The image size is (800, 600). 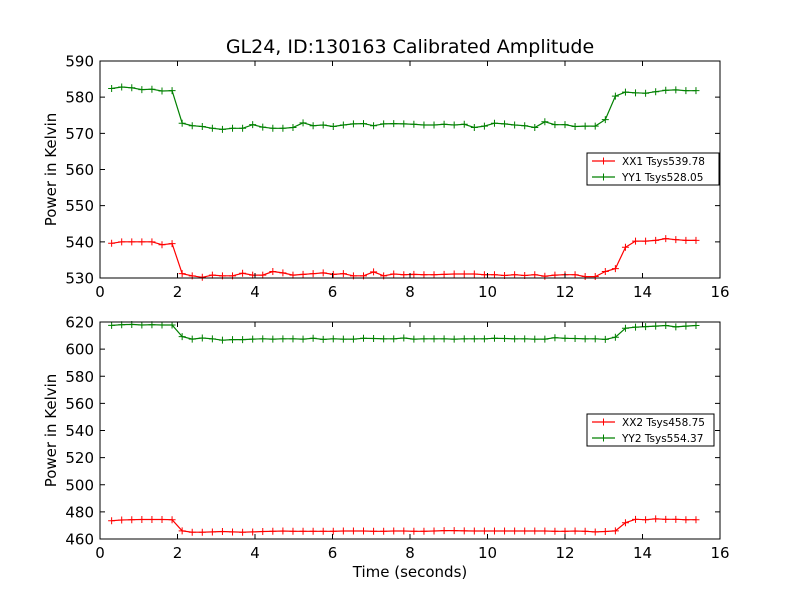 What do you see at coordinates (642, 553) in the screenshot?
I see `x-tick-label: 14` at bounding box center [642, 553].